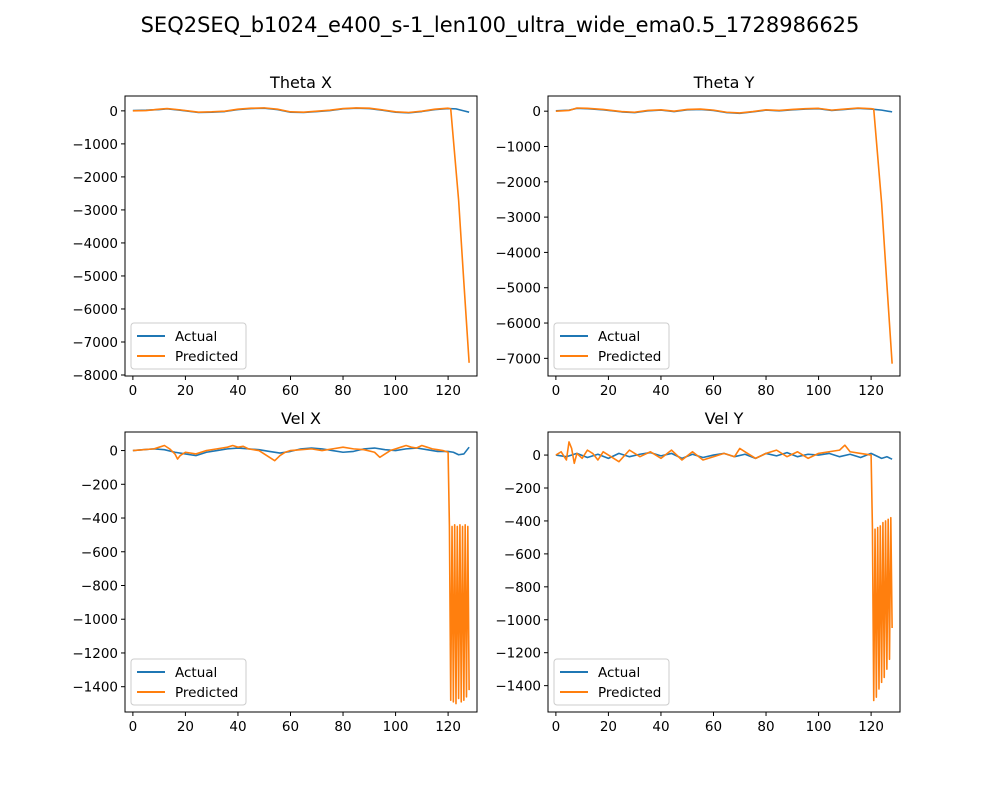 The height and width of the screenshot is (800, 1000). What do you see at coordinates (724, 82) in the screenshot?
I see `subplot-title: Theta Y` at bounding box center [724, 82].